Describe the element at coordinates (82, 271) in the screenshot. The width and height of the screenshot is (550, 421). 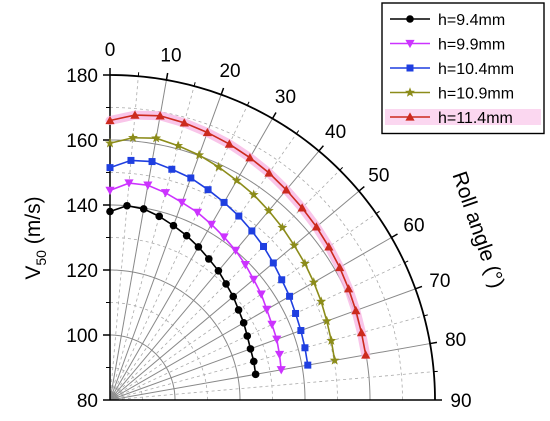
I see `radial-tick-label: 120` at that location.